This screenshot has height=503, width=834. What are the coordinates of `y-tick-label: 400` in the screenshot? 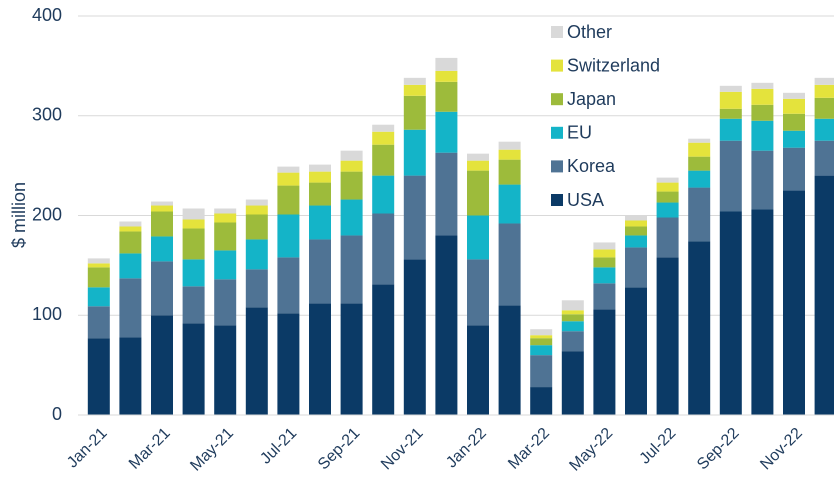 It's located at (47, 15).